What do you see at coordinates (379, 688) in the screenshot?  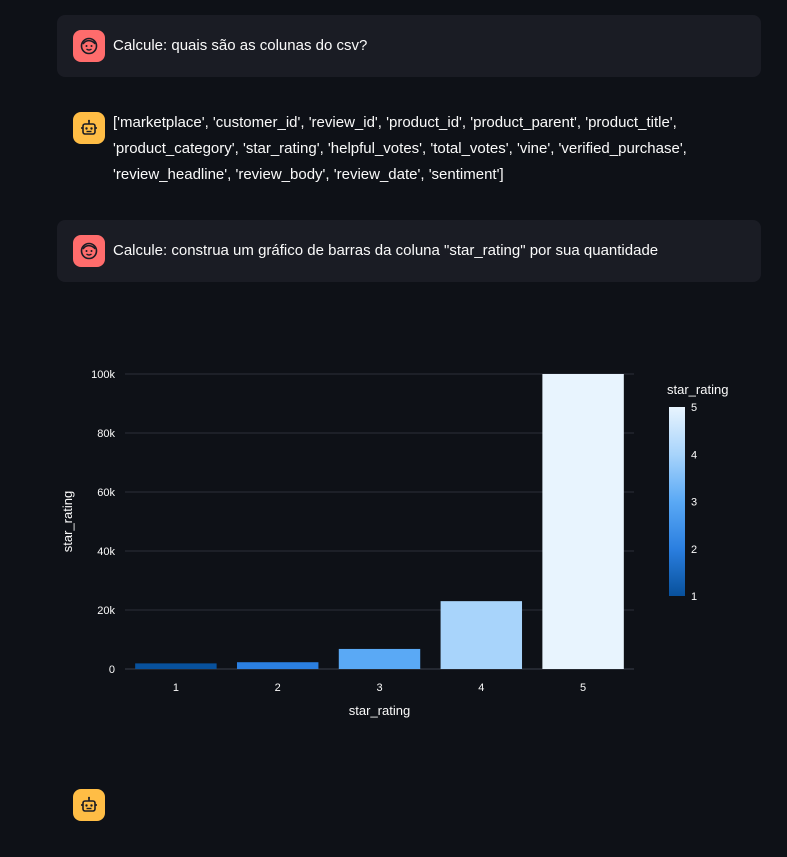 I see `x-tick-label: 3` at bounding box center [379, 688].